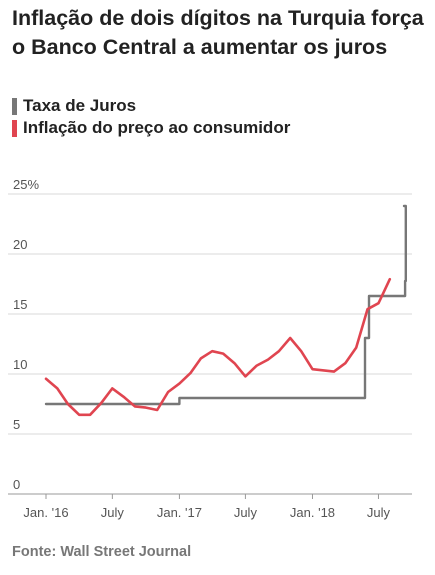  Describe the element at coordinates (45, 512) in the screenshot. I see `x-tick-label: Jan. '16` at that location.